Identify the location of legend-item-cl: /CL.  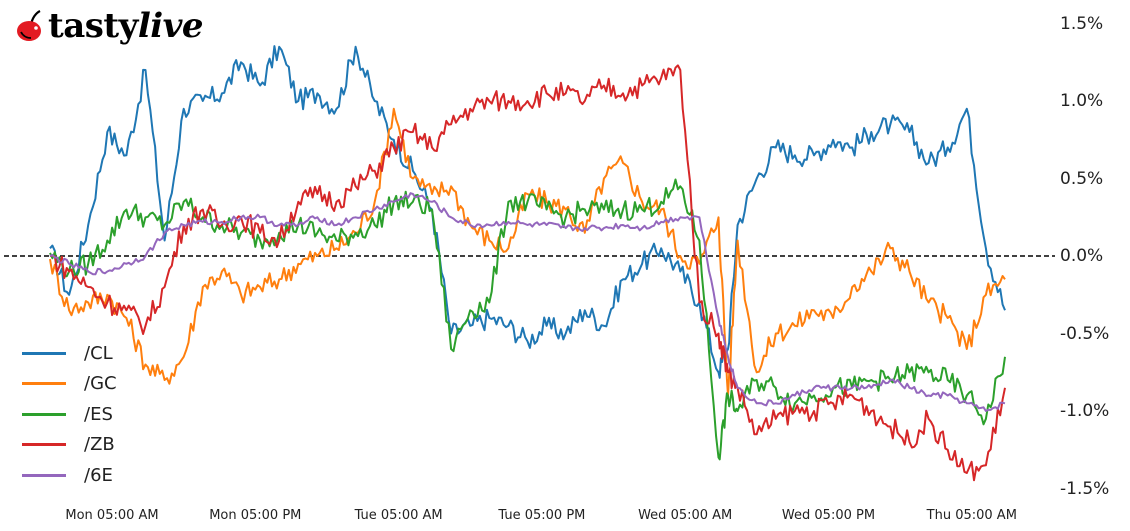
(69, 353).